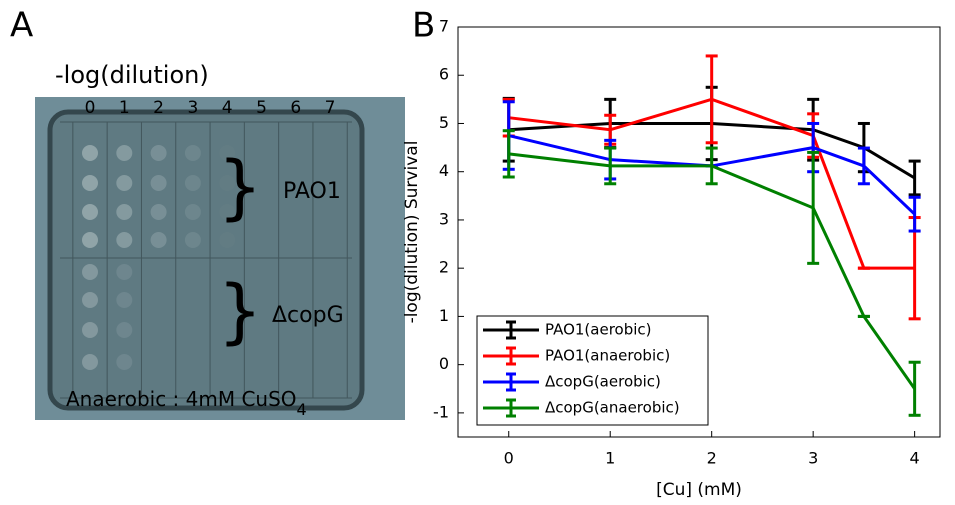  What do you see at coordinates (227, 108) in the screenshot?
I see `column-label: 4` at bounding box center [227, 108].